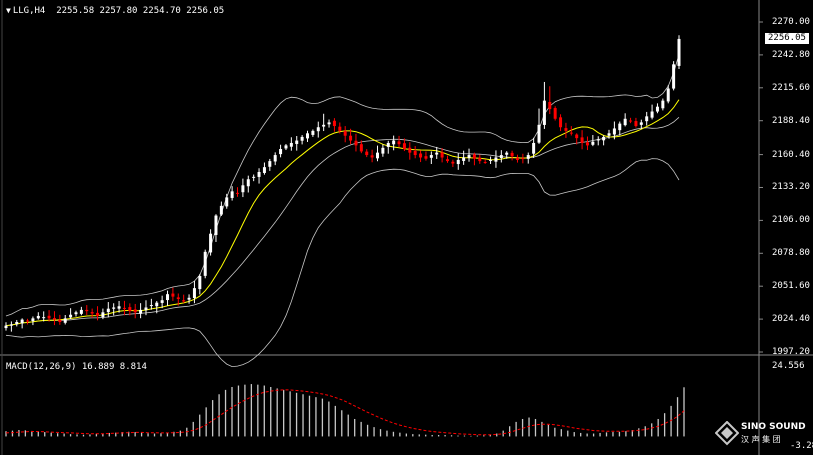  What do you see at coordinates (8, 10) in the screenshot?
I see `dropdown-triangle-icon: ▼` at bounding box center [8, 10].